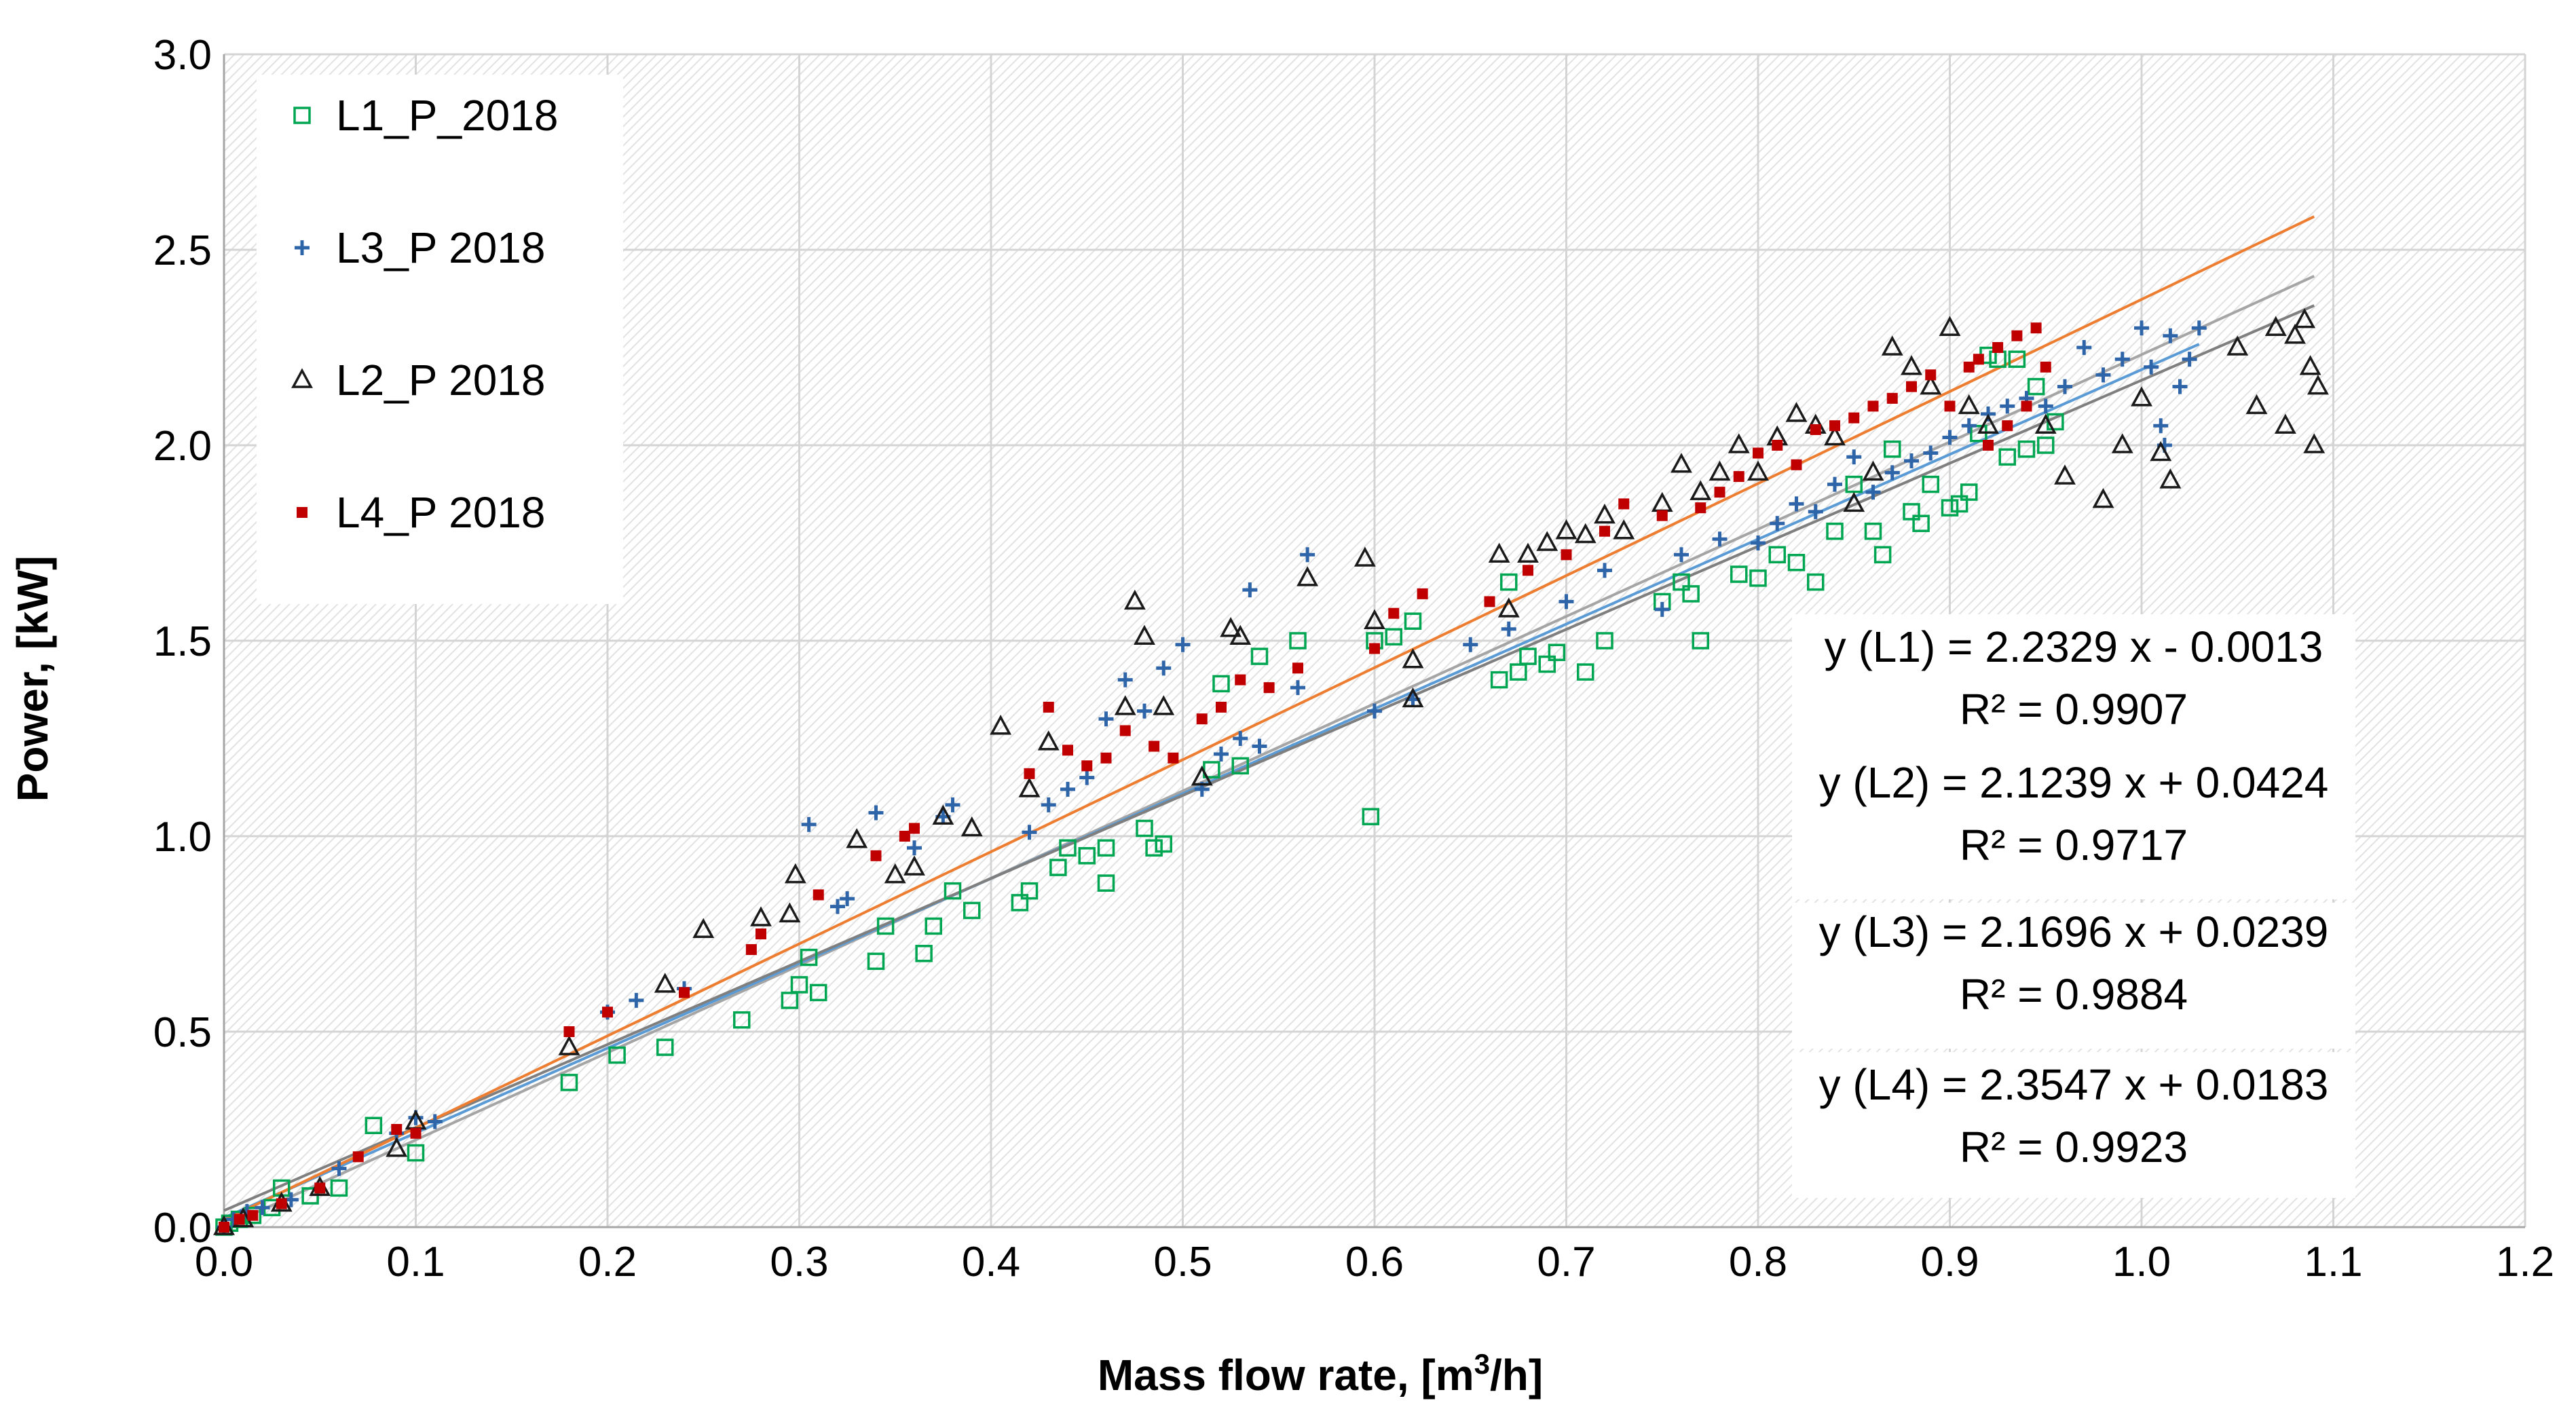 This screenshot has height=1426, width=2576. Describe the element at coordinates (1482, 1364) in the screenshot. I see `x-axis-title-sup: 3` at that location.